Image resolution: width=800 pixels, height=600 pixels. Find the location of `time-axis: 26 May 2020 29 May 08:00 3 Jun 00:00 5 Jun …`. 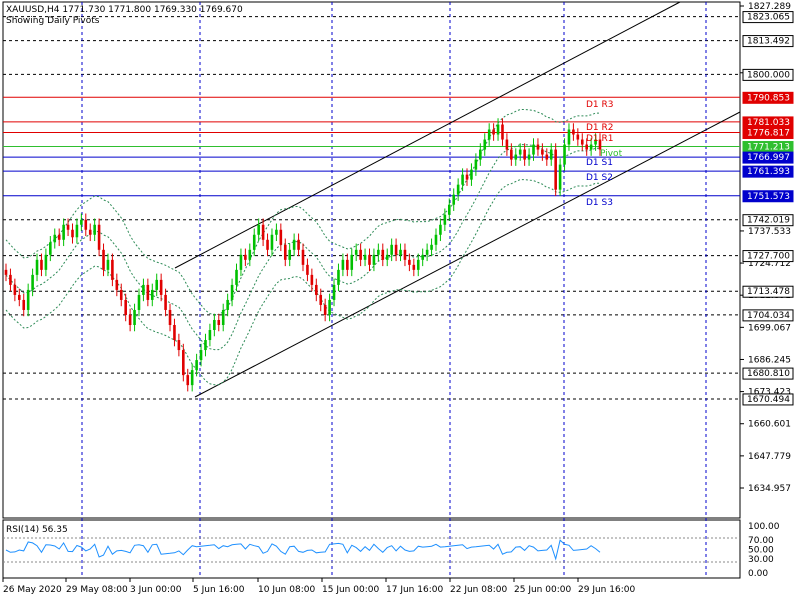

time-axis: 26 May 2020 29 May 08:00 3 Jun 00:00 5 Jun … is located at coordinates (318, 586).